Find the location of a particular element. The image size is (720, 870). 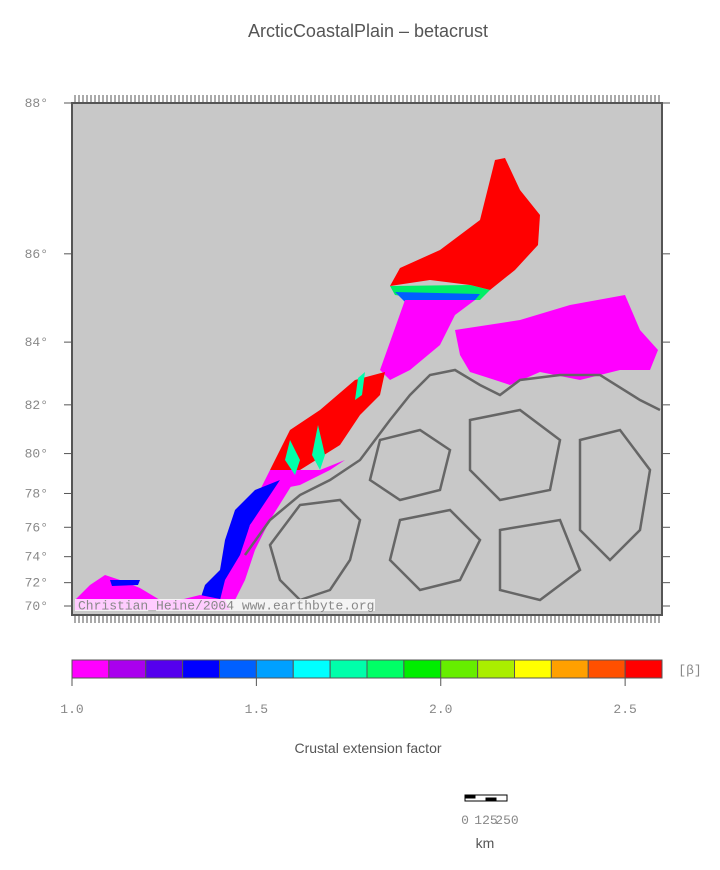

credit: Christian_Heine/2004 www.earthbyte.org is located at coordinates (226, 605).